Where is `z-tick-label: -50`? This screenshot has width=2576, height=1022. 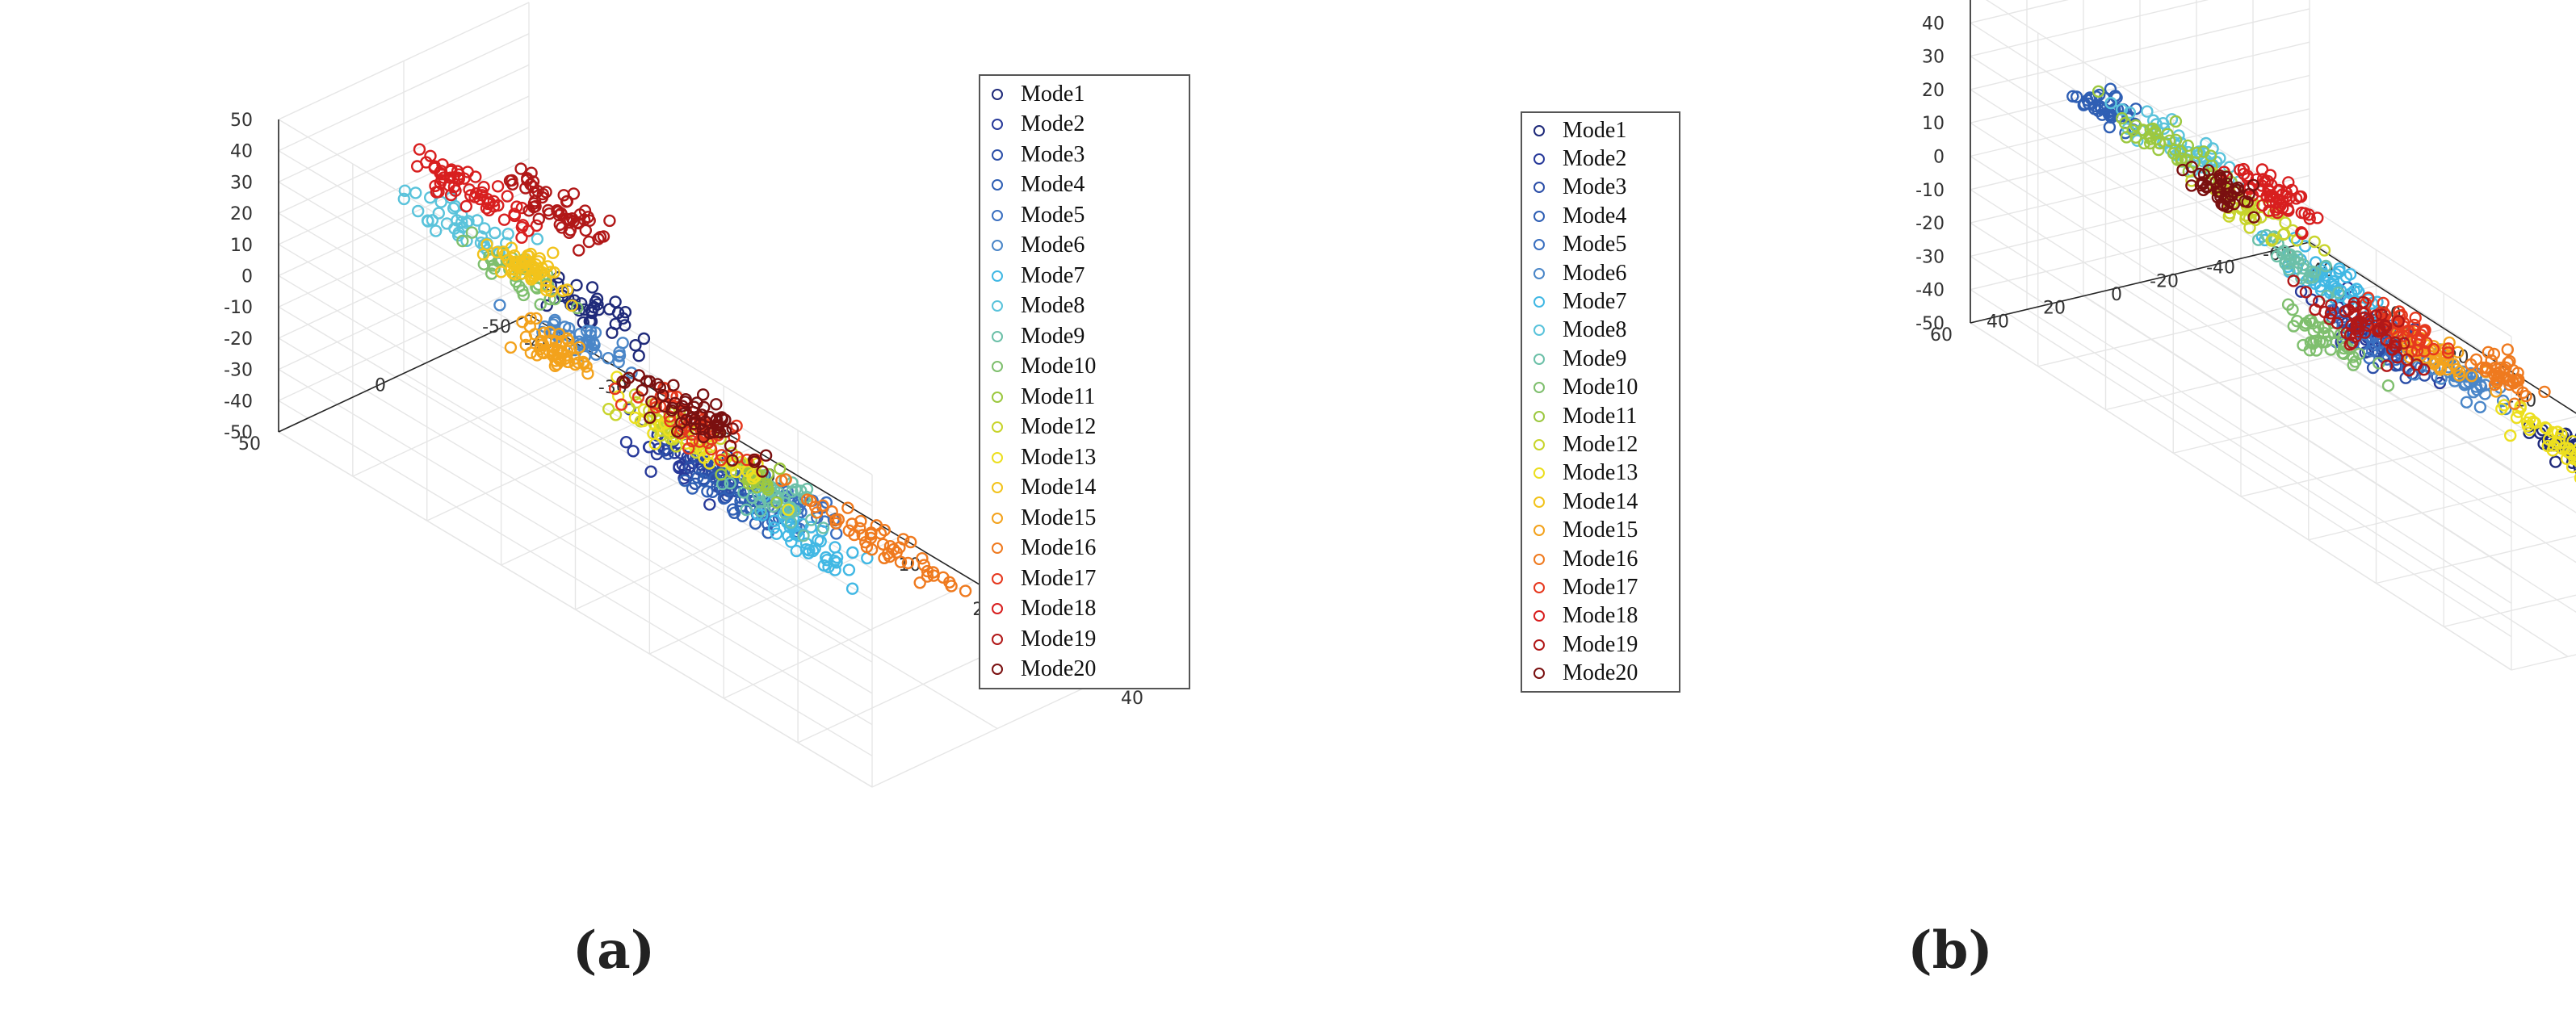
z-tick-label: -50 is located at coordinates (238, 433).